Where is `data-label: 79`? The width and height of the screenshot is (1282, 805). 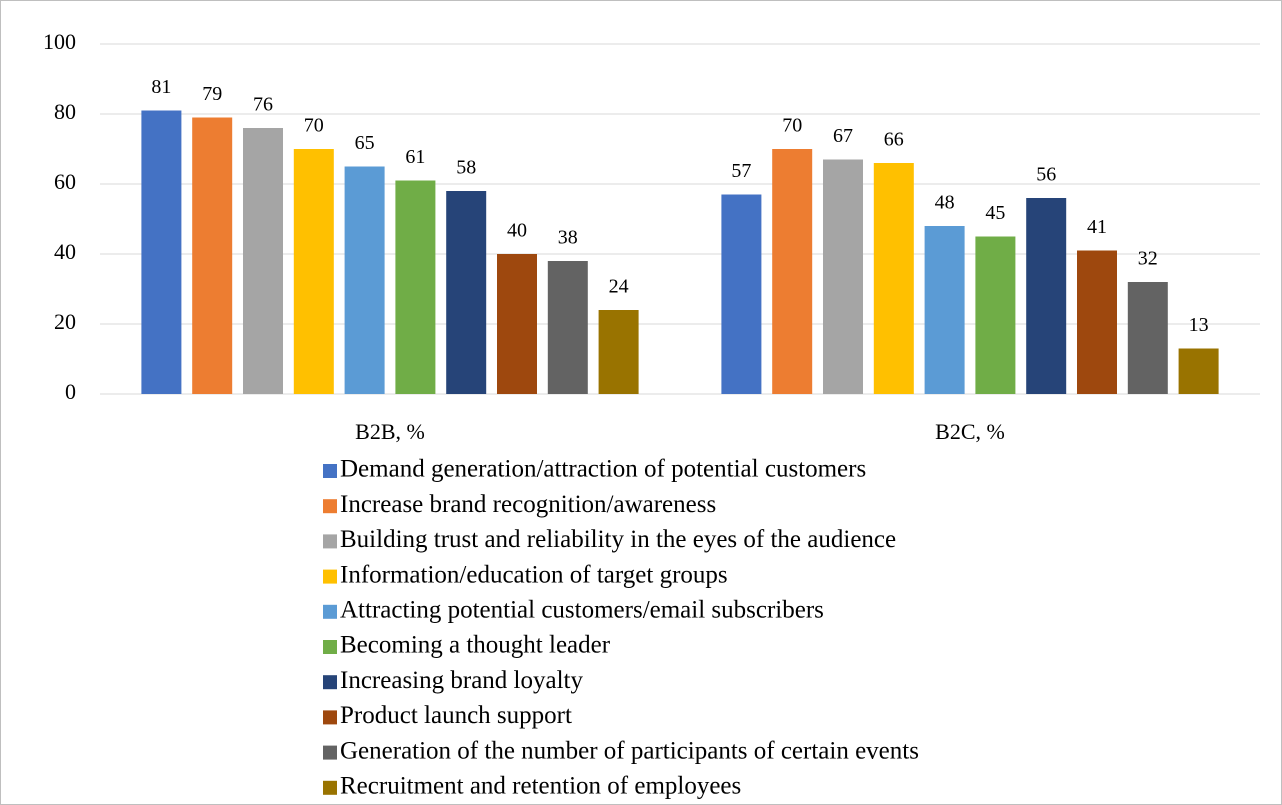 data-label: 79 is located at coordinates (212, 94).